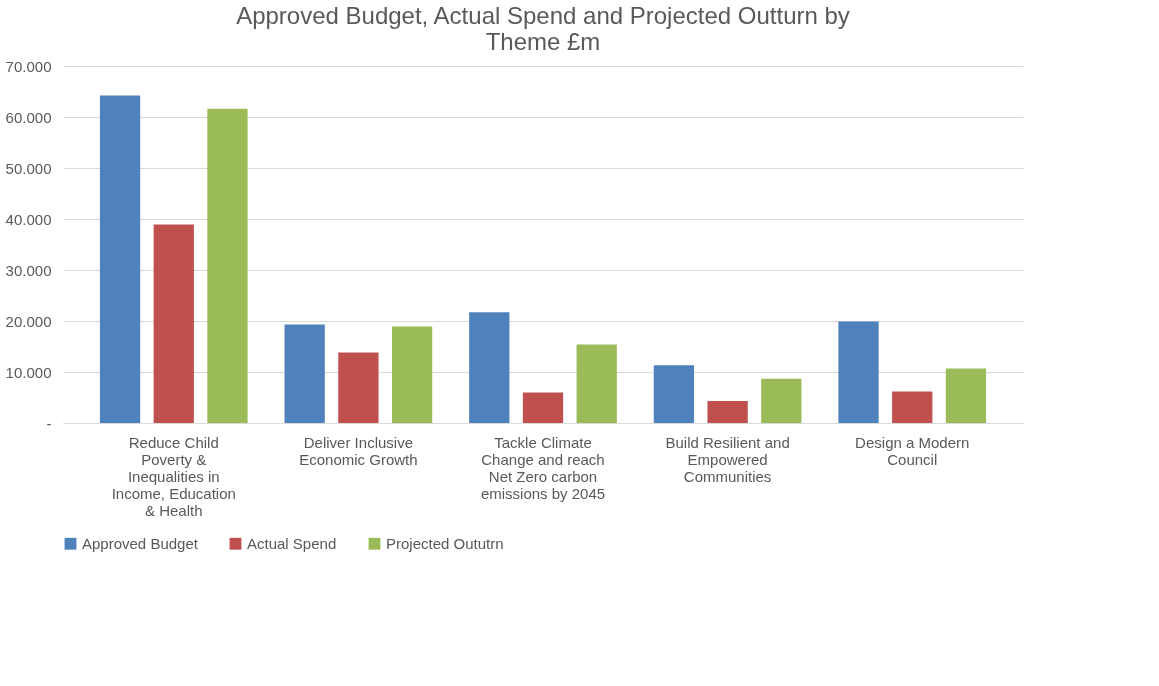 The image size is (1159, 686). Describe the element at coordinates (543, 41) in the screenshot. I see `text: Theme £m` at that location.